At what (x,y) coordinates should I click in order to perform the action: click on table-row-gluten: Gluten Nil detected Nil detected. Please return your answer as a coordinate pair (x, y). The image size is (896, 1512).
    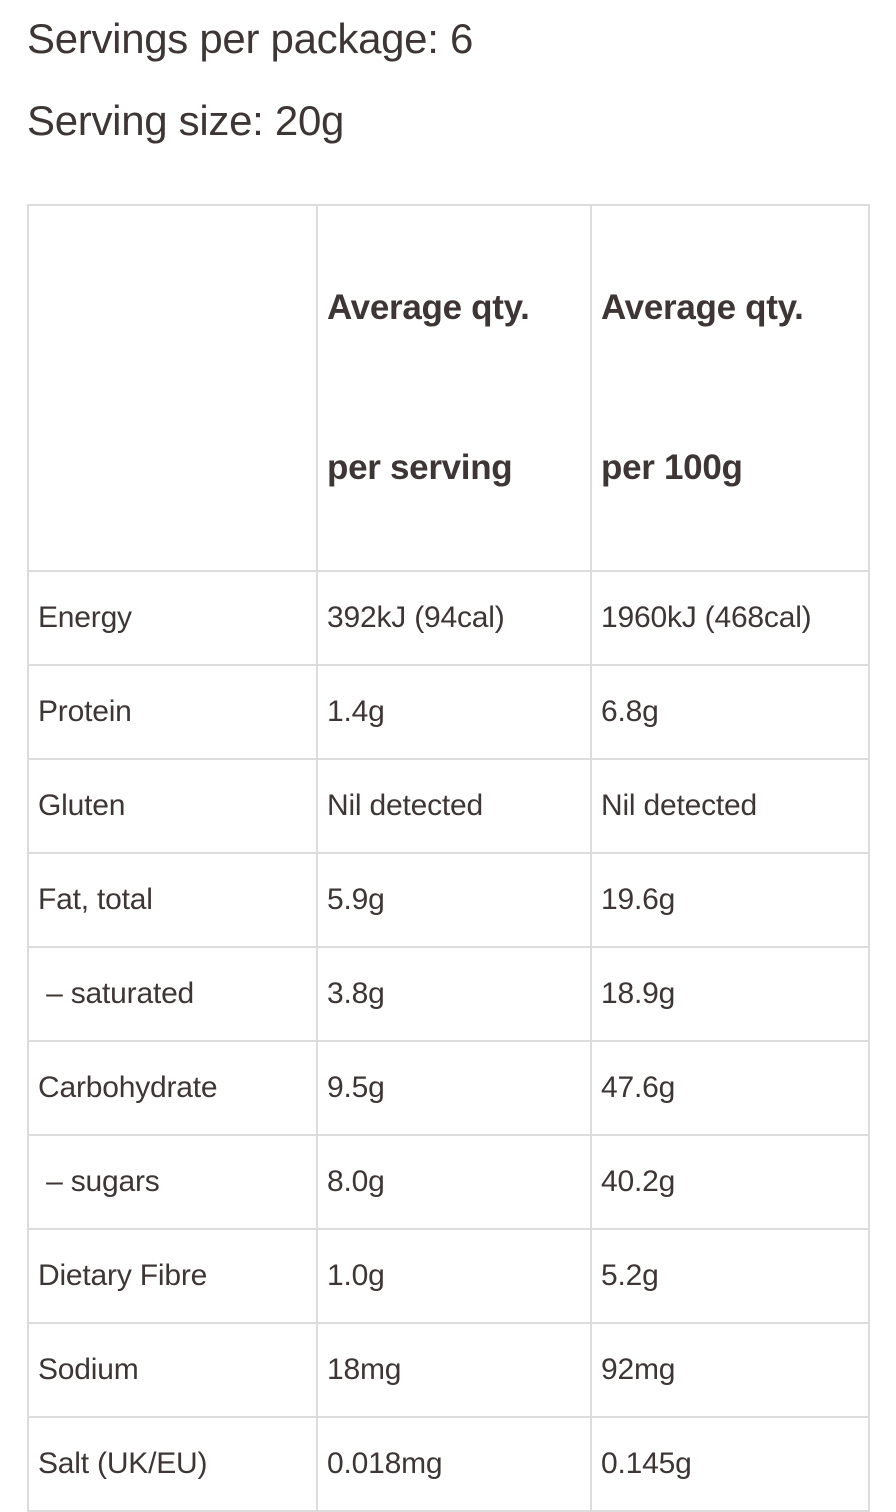
    Looking at the image, I should click on (448, 806).